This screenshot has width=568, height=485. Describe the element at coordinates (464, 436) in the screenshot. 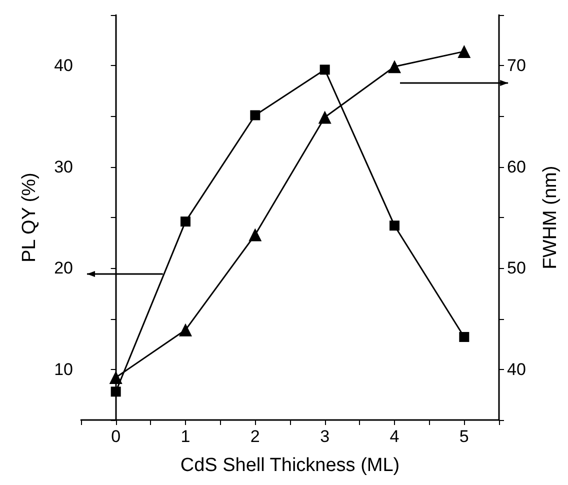

I see `x-tick-label: 5` at that location.